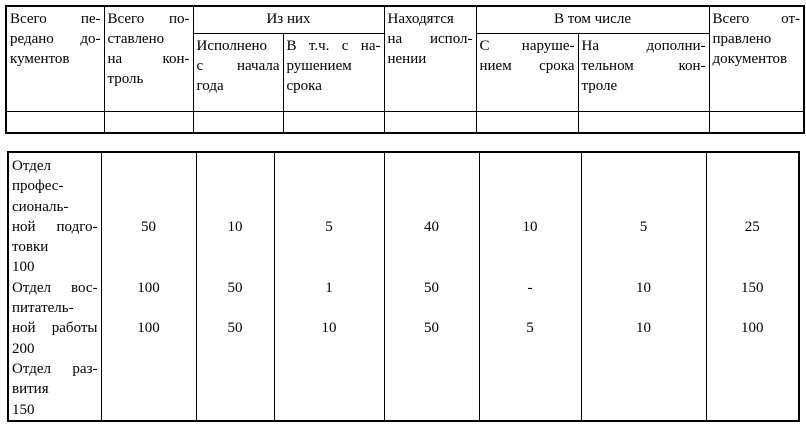 The height and width of the screenshot is (428, 806). What do you see at coordinates (431, 286) in the screenshot?
I see `values-in-progress: 40 50 50` at bounding box center [431, 286].